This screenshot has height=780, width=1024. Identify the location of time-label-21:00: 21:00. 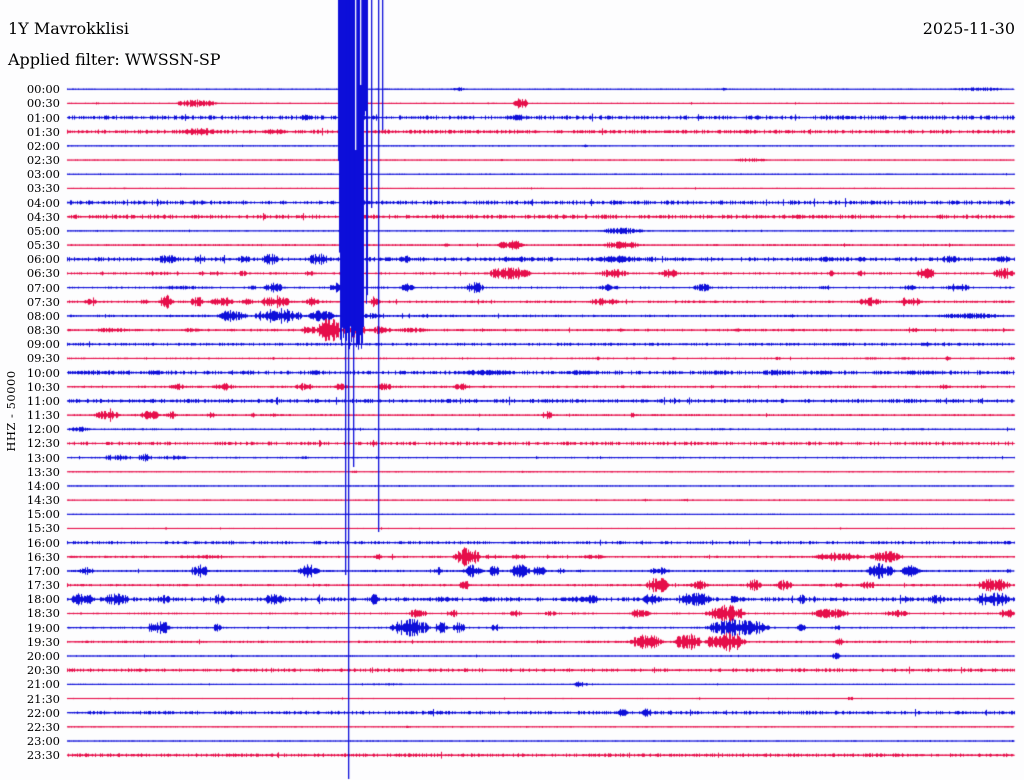
(43, 684).